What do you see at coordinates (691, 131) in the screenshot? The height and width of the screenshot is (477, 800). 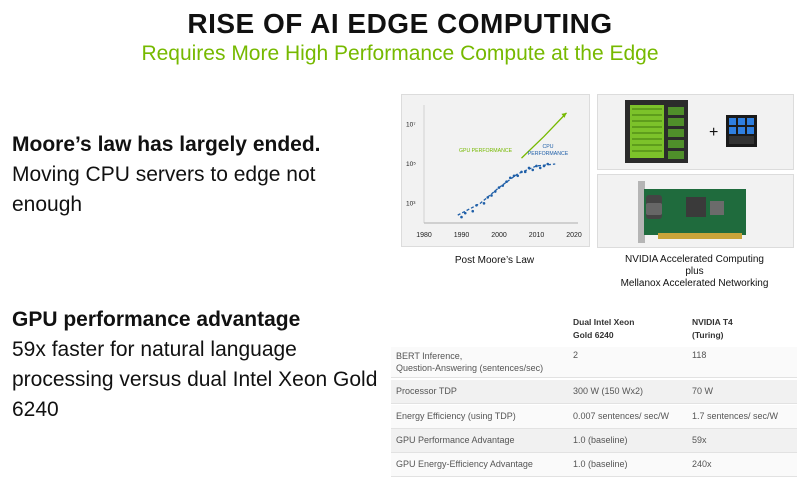 I see `gpu-chip-icon: +` at bounding box center [691, 131].